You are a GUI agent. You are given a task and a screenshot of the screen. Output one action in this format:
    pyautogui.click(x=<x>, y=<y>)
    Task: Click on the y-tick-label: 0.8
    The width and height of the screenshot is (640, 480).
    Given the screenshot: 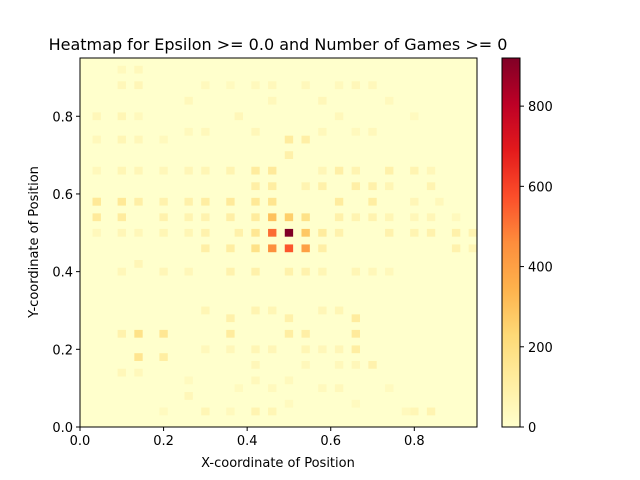 What is the action you would take?
    pyautogui.click(x=62, y=117)
    